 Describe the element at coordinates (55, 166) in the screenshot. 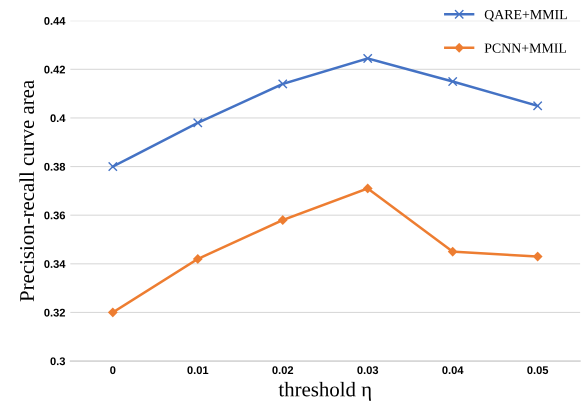

I see `y-tick-label: 0.38` at that location.